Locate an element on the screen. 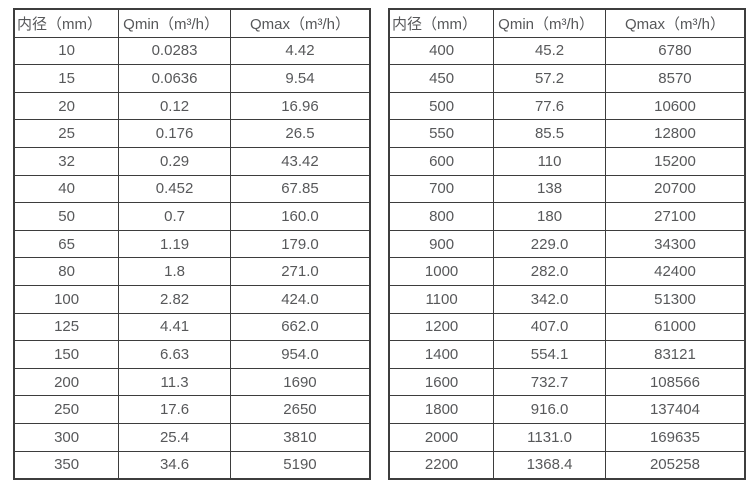 The height and width of the screenshot is (483, 750). cell-qmin: 57.2 is located at coordinates (549, 78).